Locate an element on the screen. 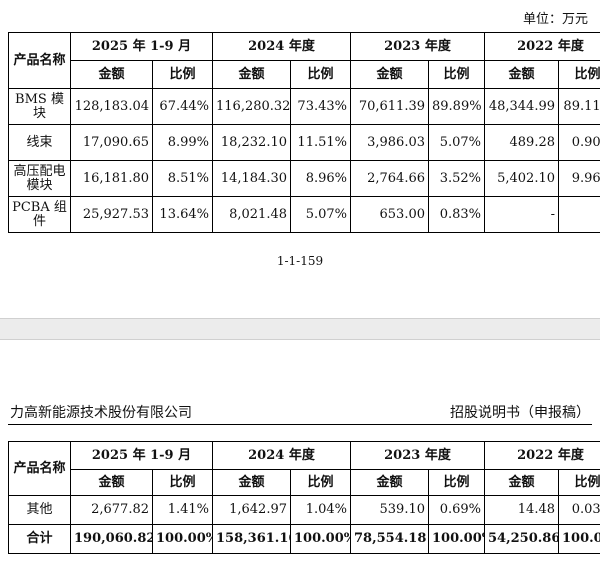 The height and width of the screenshot is (561, 600). ratio-cell: 0.90% is located at coordinates (579, 142).